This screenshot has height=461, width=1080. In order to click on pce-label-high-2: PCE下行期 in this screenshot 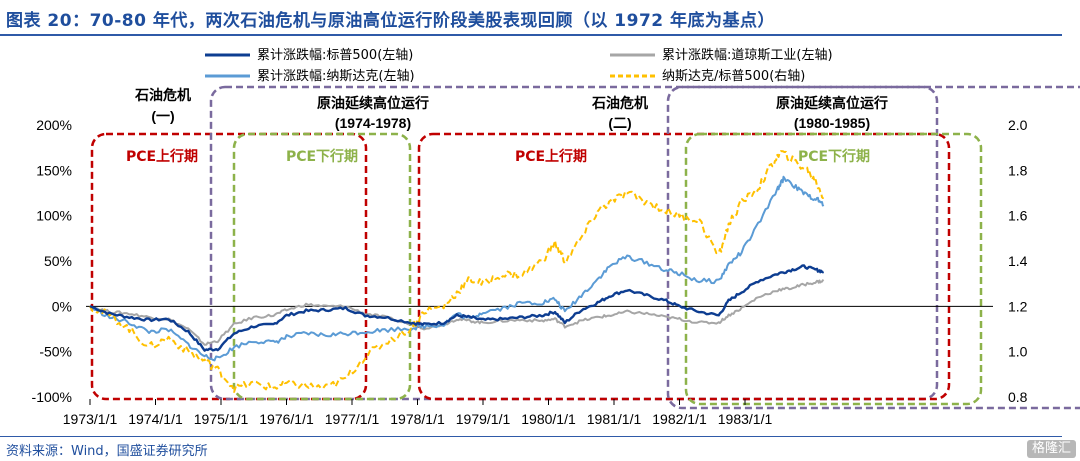, I will do `click(834, 156)`.